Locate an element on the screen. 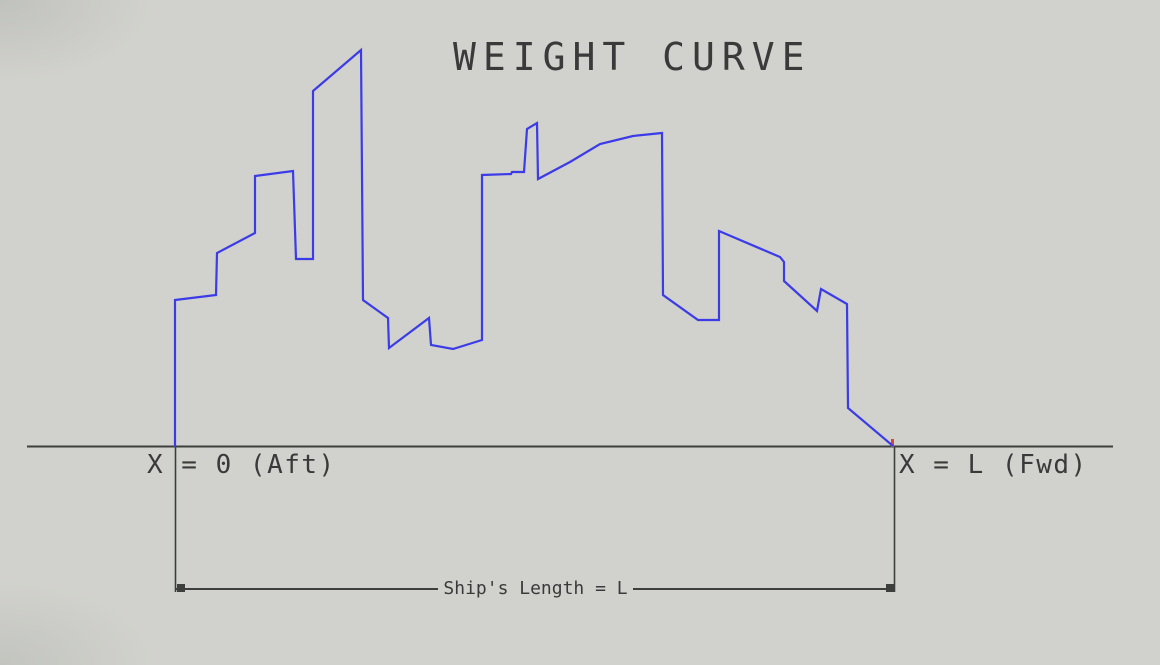 The width and height of the screenshot is (1160, 665). dimension-line: Ship's Length = L is located at coordinates (536, 588).